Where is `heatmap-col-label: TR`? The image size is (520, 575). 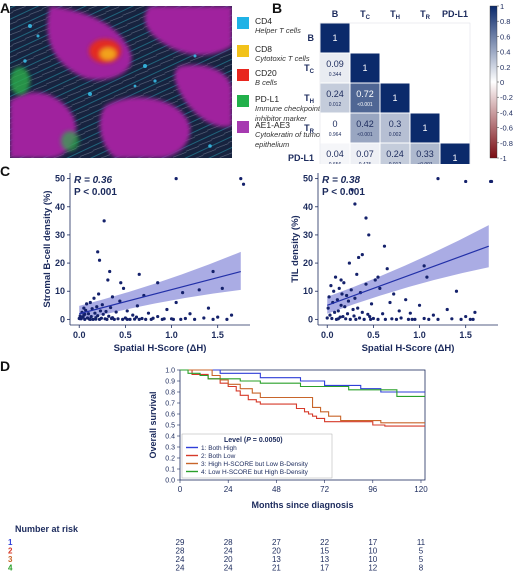 heatmap-col-label: TR is located at coordinates (425, 15).